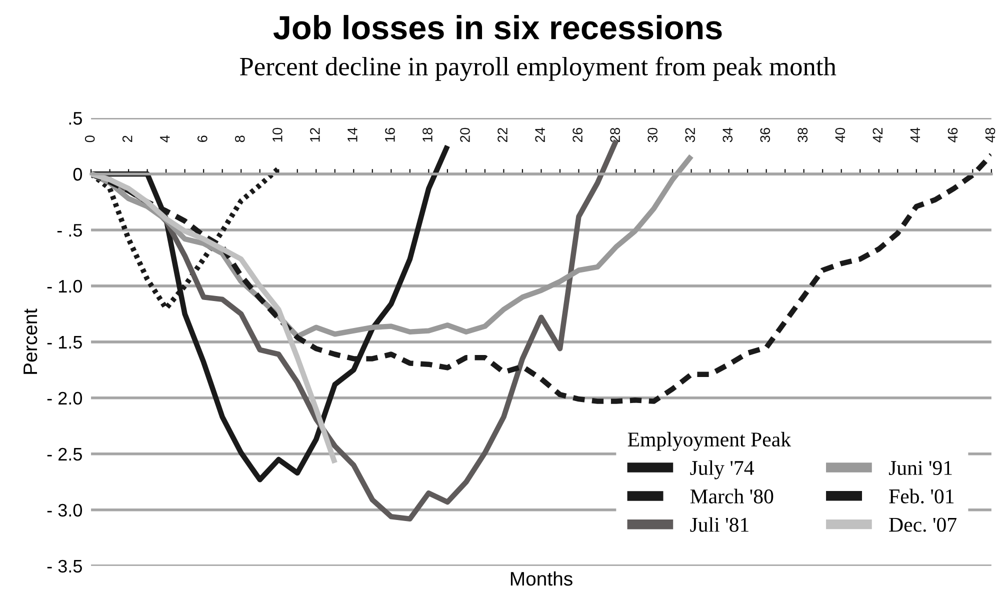 This screenshot has height=602, width=996. I want to click on legend-label: Feb. '01, so click(921, 496).